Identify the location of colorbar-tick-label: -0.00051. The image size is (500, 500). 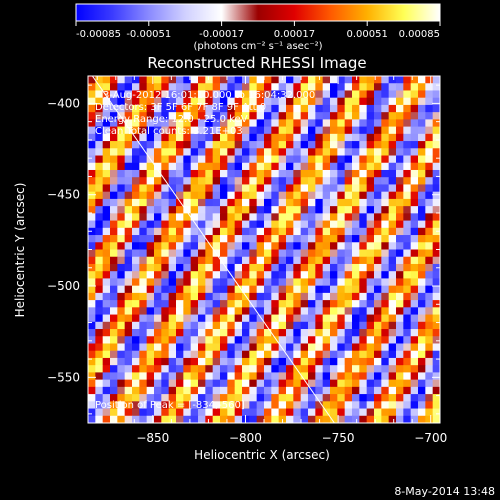
(148, 34).